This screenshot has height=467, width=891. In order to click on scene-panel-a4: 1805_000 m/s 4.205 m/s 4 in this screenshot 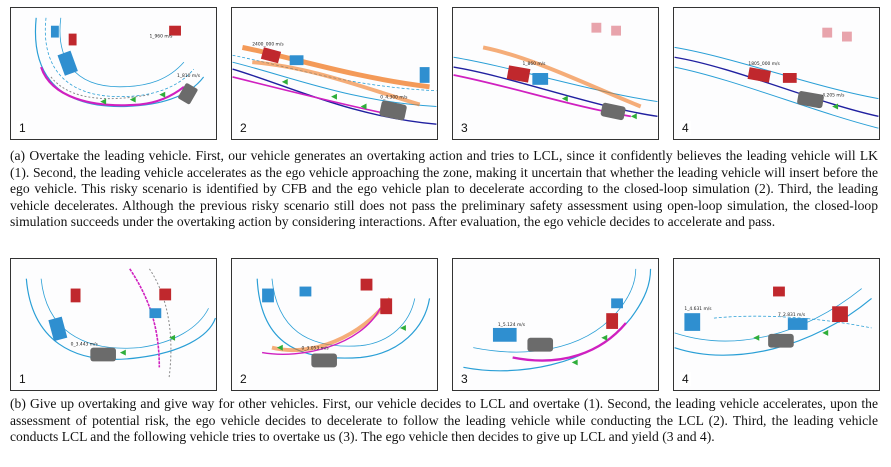, I will do `click(776, 73)`.